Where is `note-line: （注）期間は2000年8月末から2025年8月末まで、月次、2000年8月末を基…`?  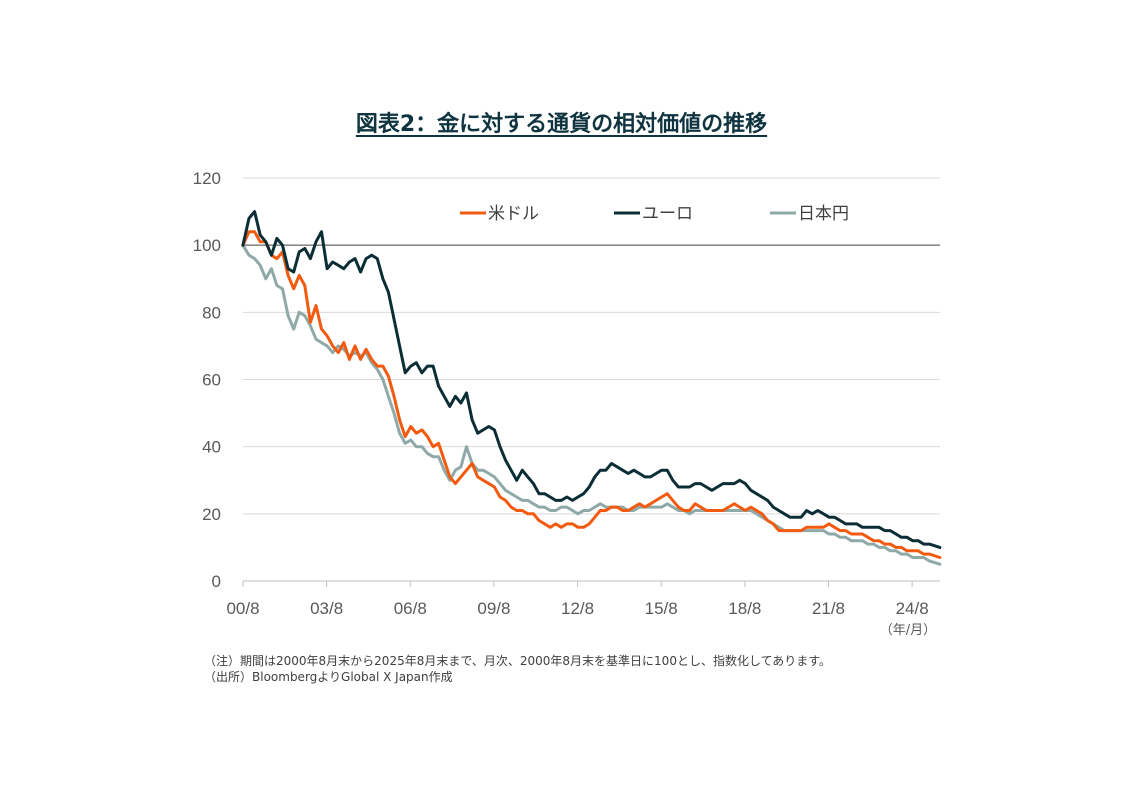
note-line: （注）期間は2000年8月末から2025年8月末まで、月次、2000年8月末を基… is located at coordinates (518, 661).